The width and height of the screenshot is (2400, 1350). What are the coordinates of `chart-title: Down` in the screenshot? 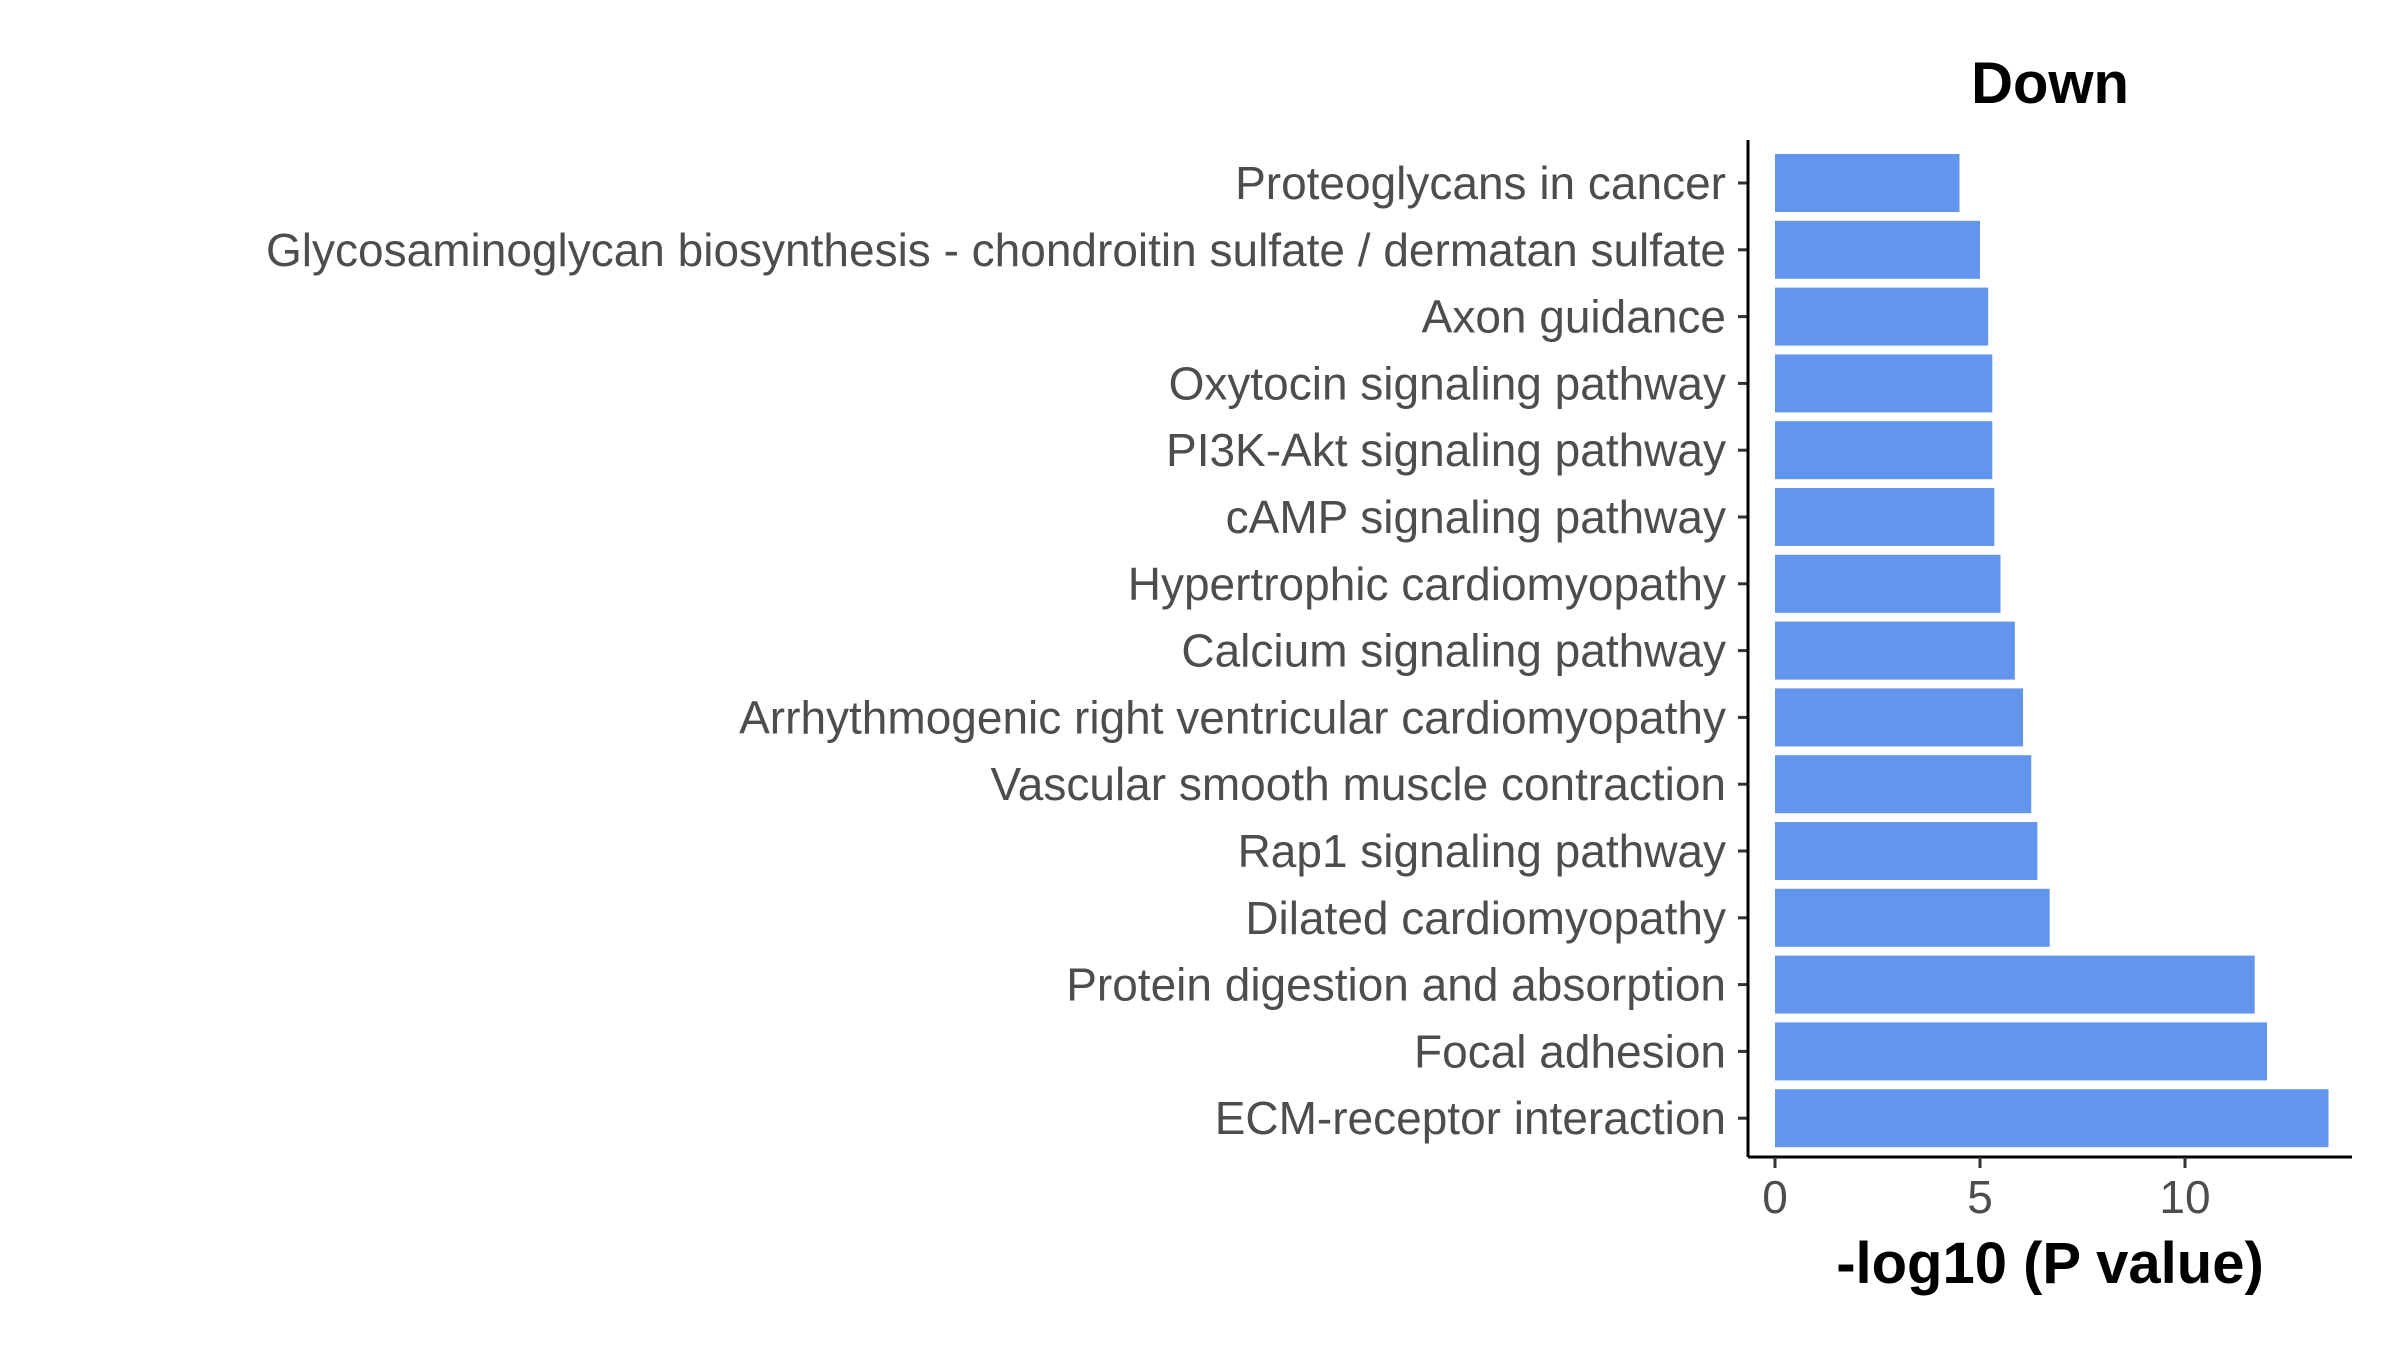 It's located at (2050, 83).